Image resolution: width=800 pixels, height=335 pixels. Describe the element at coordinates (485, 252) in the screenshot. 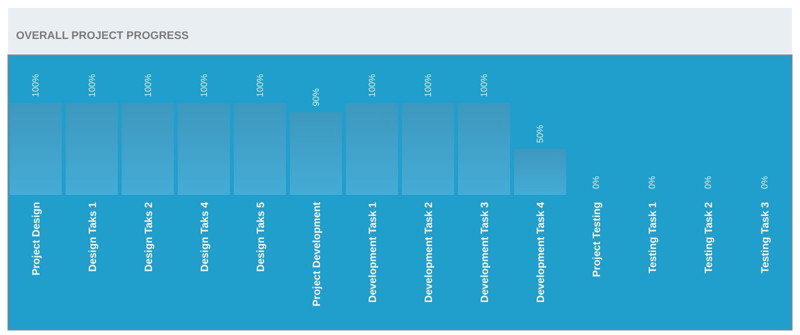

I see `x-tick-label: Development Task 3` at that location.